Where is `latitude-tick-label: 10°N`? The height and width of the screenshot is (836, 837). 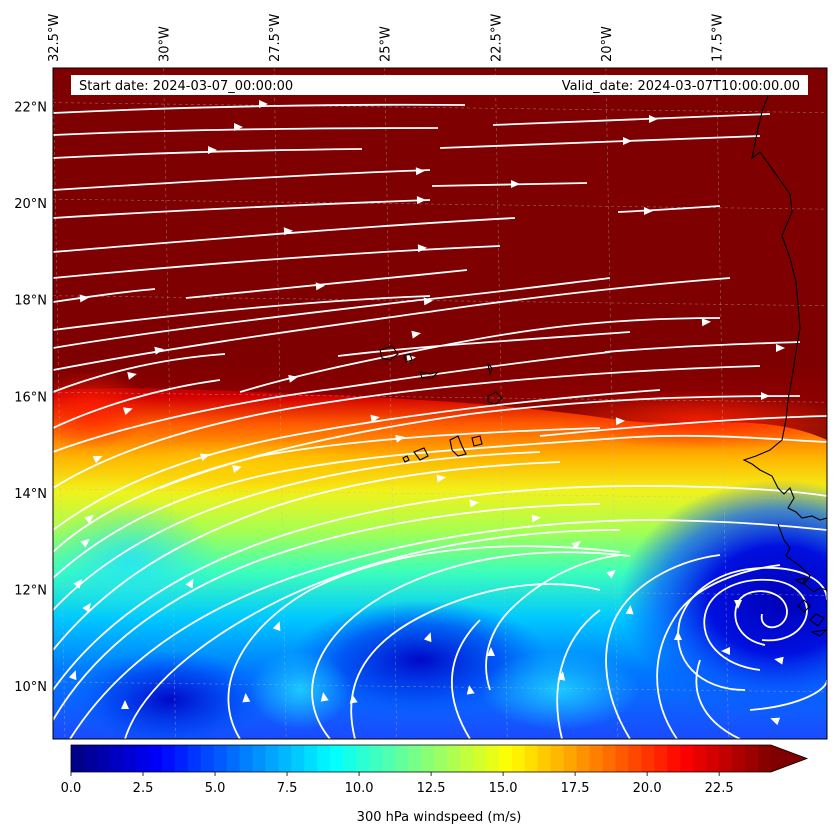
latitude-tick-label: 10°N is located at coordinates (30, 687).